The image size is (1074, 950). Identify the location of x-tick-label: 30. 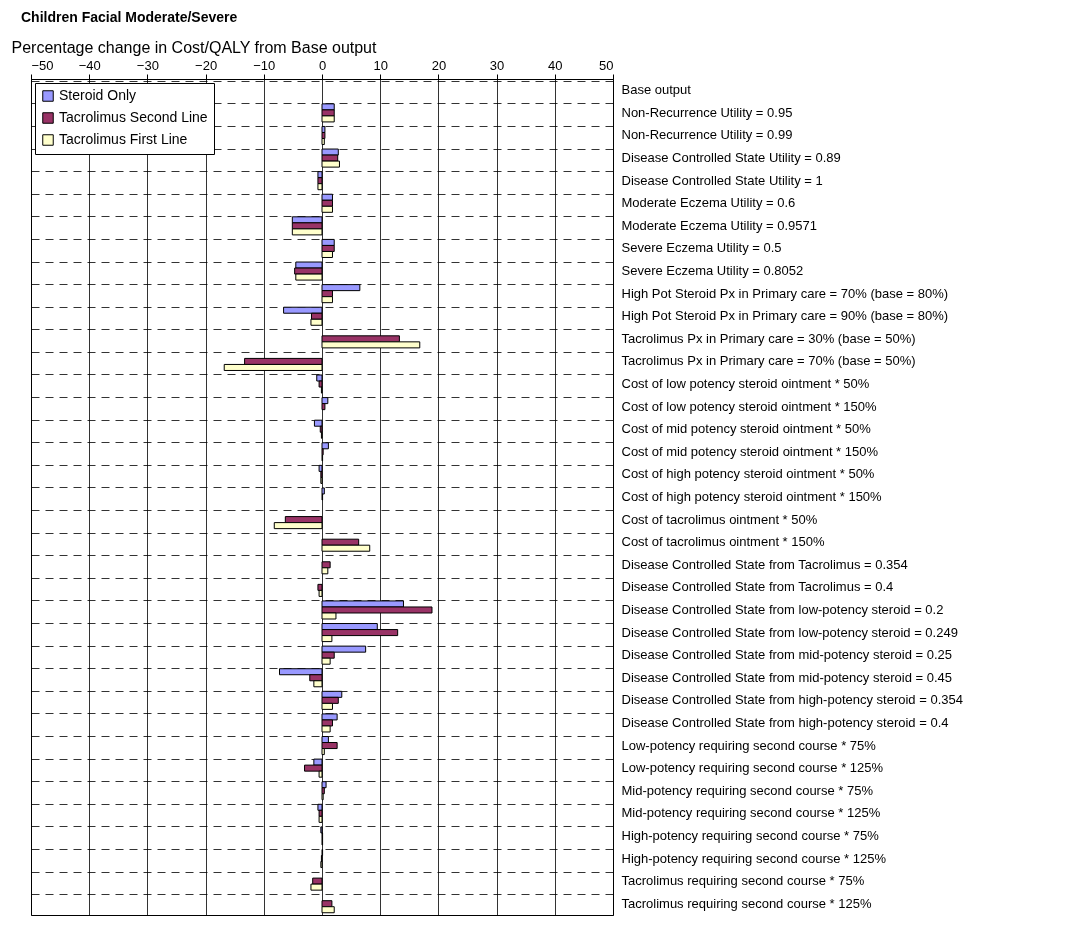
(497, 65).